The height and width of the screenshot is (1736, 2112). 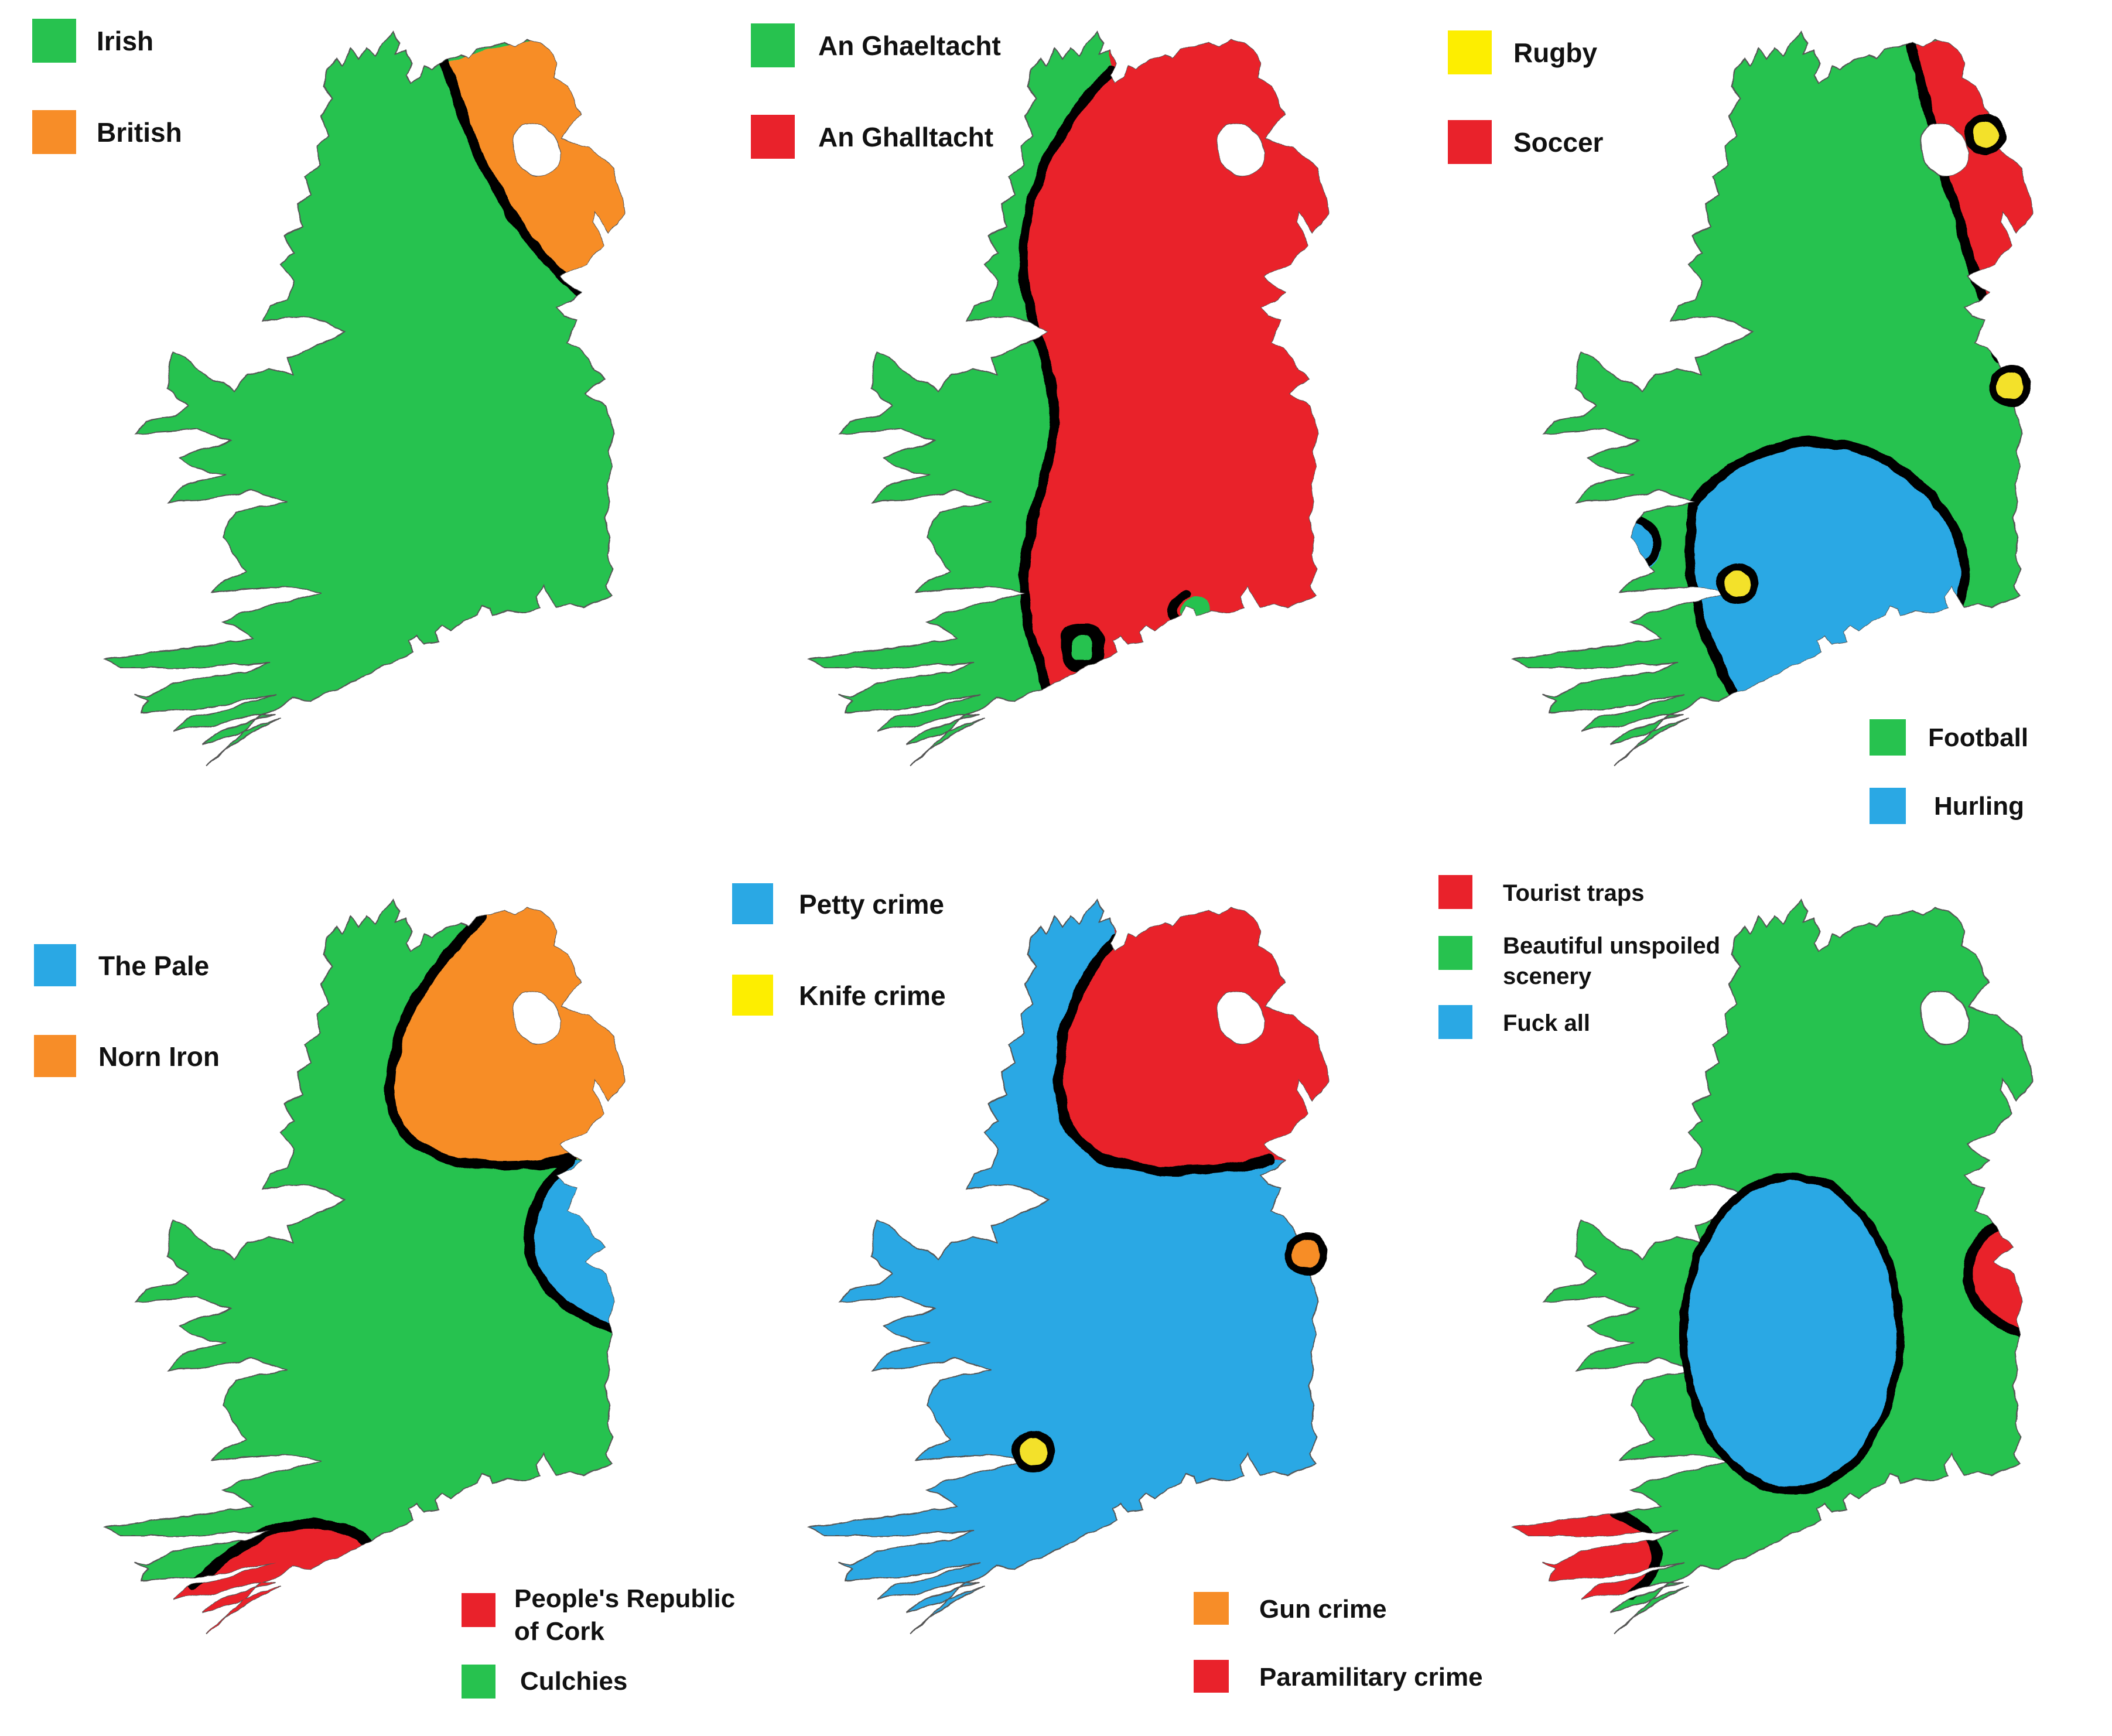 I want to click on legend-swatch-scenery, so click(x=1455, y=953).